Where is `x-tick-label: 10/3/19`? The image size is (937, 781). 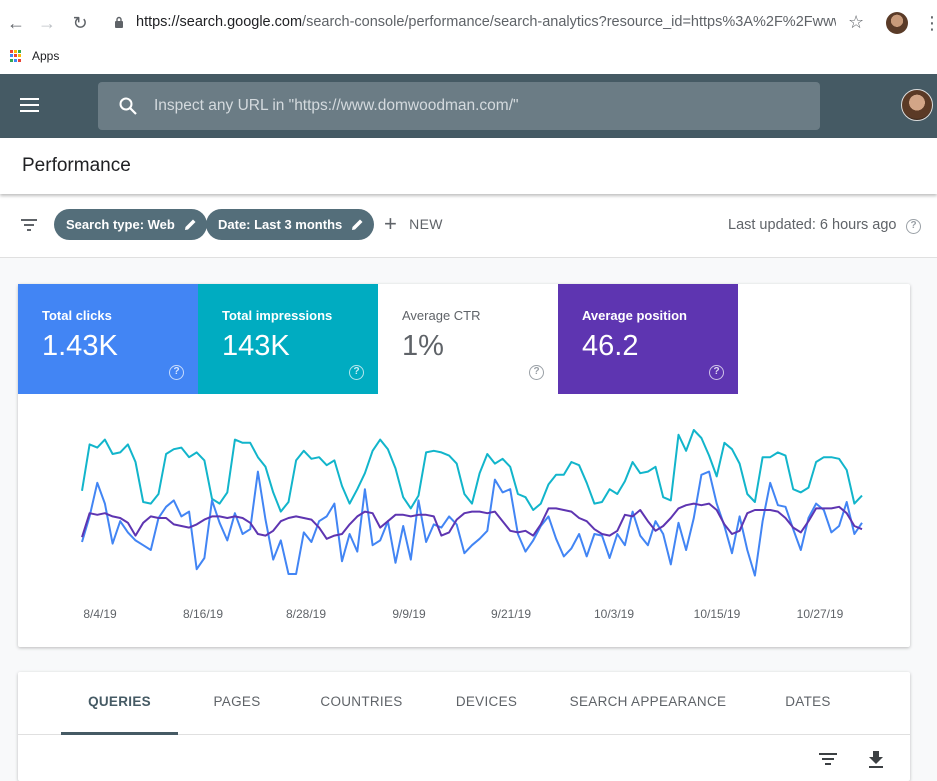
x-tick-label: 10/3/19 is located at coordinates (614, 614).